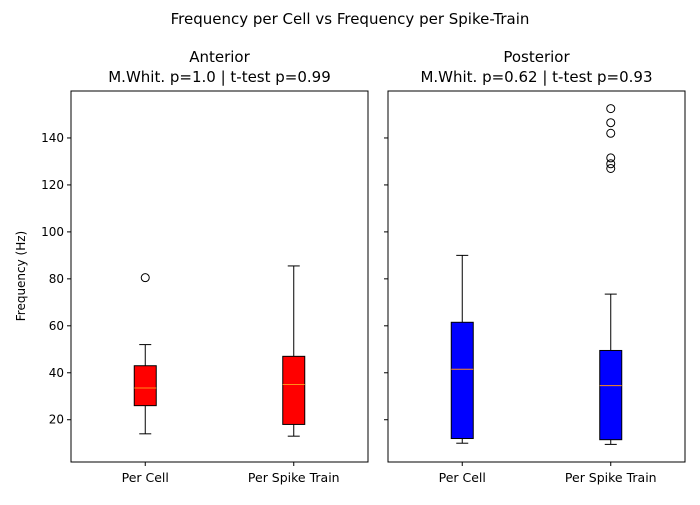 The image size is (700, 505). Describe the element at coordinates (52, 185) in the screenshot. I see `y-tick-label: 120` at that location.